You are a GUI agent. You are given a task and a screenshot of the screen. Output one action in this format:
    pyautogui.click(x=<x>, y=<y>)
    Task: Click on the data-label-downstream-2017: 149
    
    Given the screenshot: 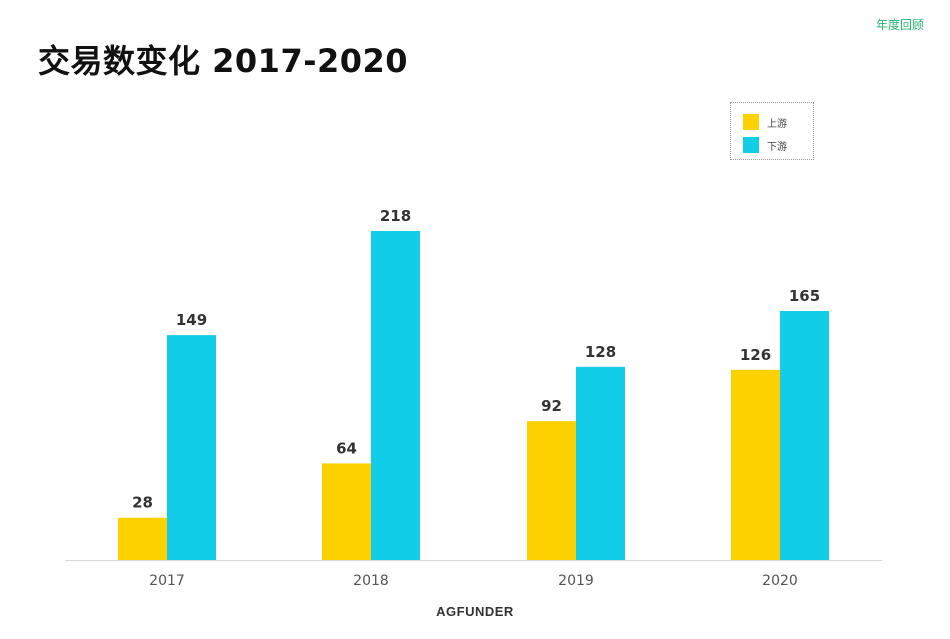 What is the action you would take?
    pyautogui.click(x=191, y=320)
    